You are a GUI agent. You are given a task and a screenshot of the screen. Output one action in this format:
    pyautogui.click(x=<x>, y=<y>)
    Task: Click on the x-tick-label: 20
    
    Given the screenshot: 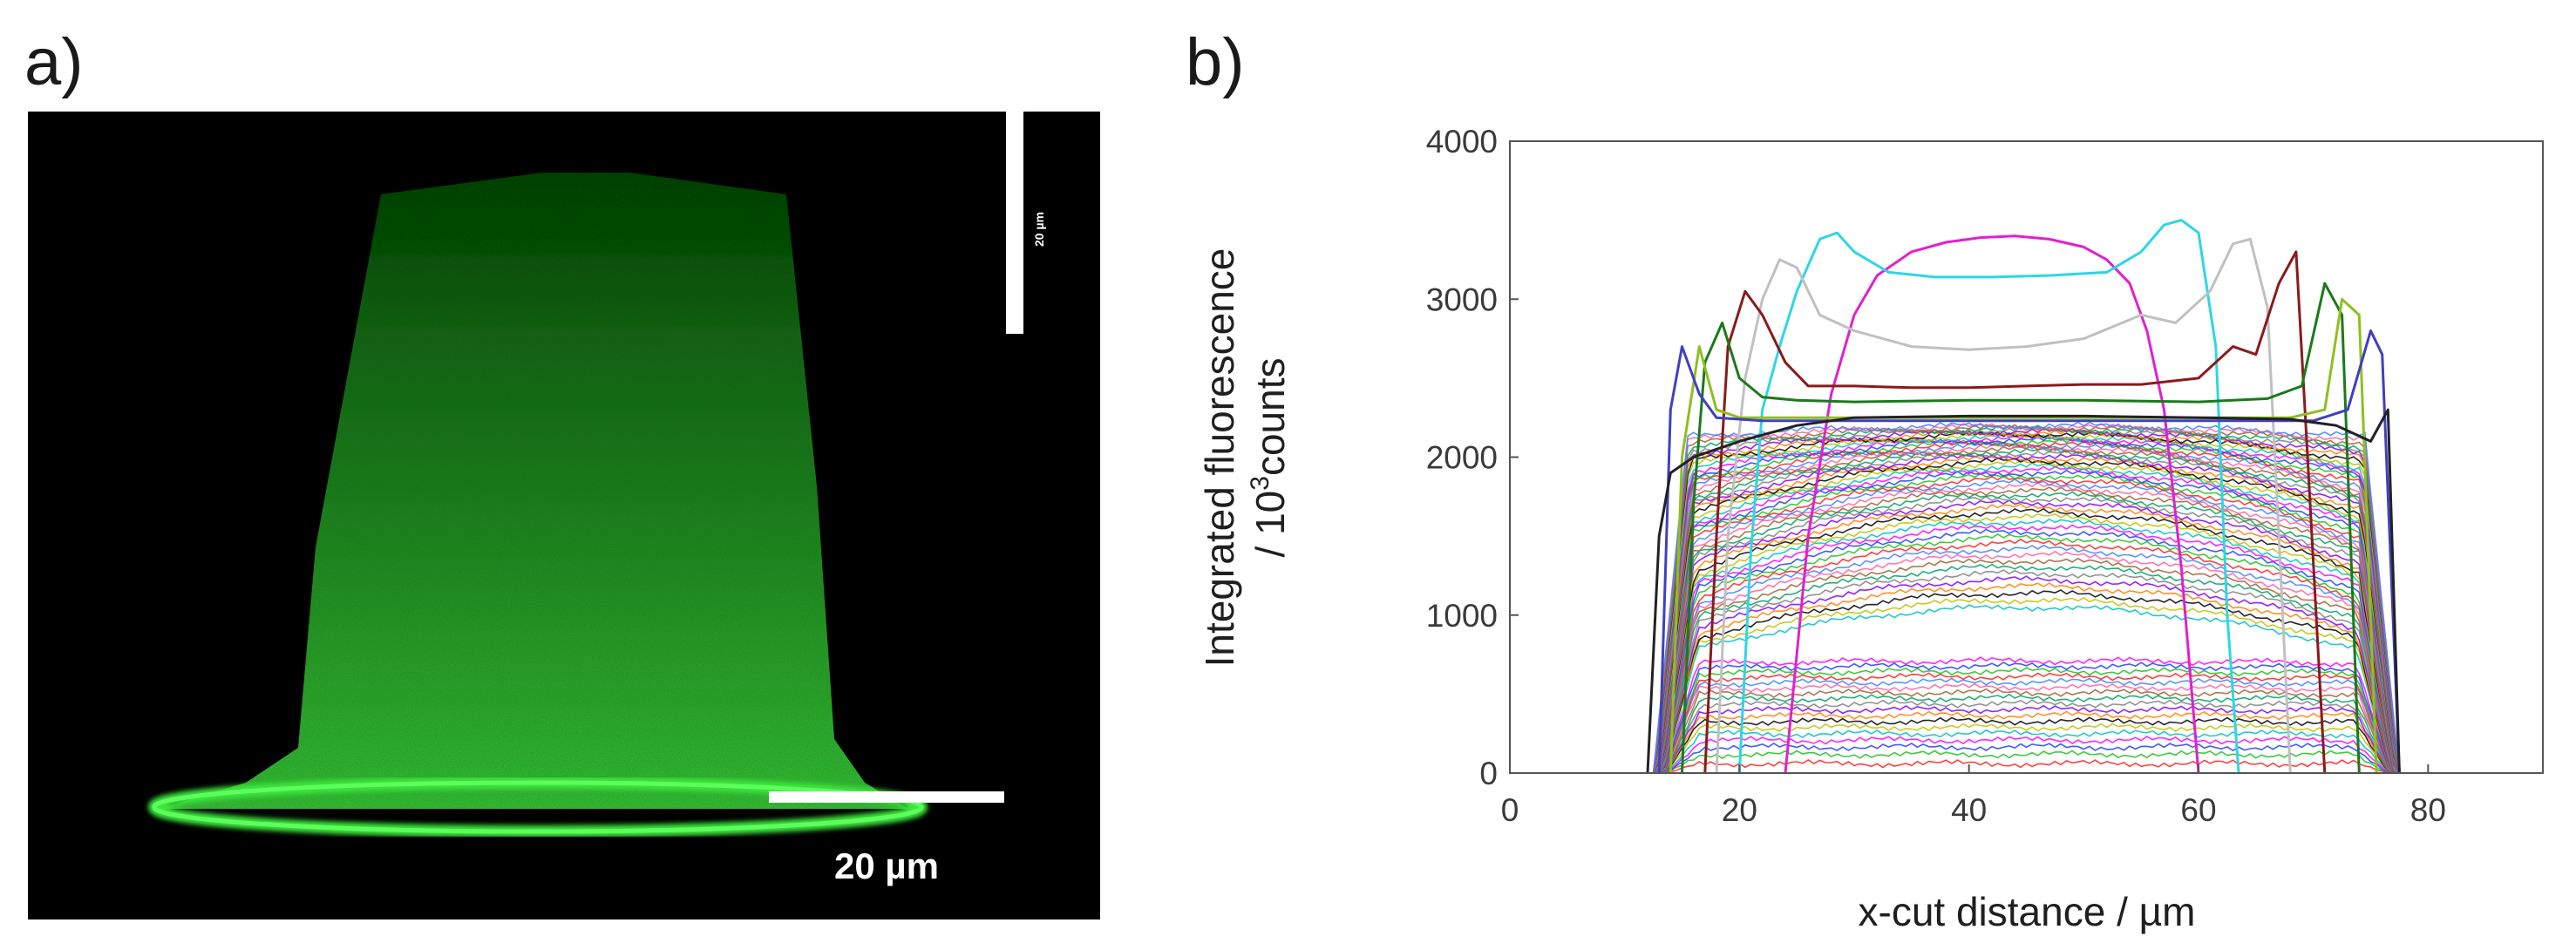 What is the action you would take?
    pyautogui.click(x=1739, y=810)
    